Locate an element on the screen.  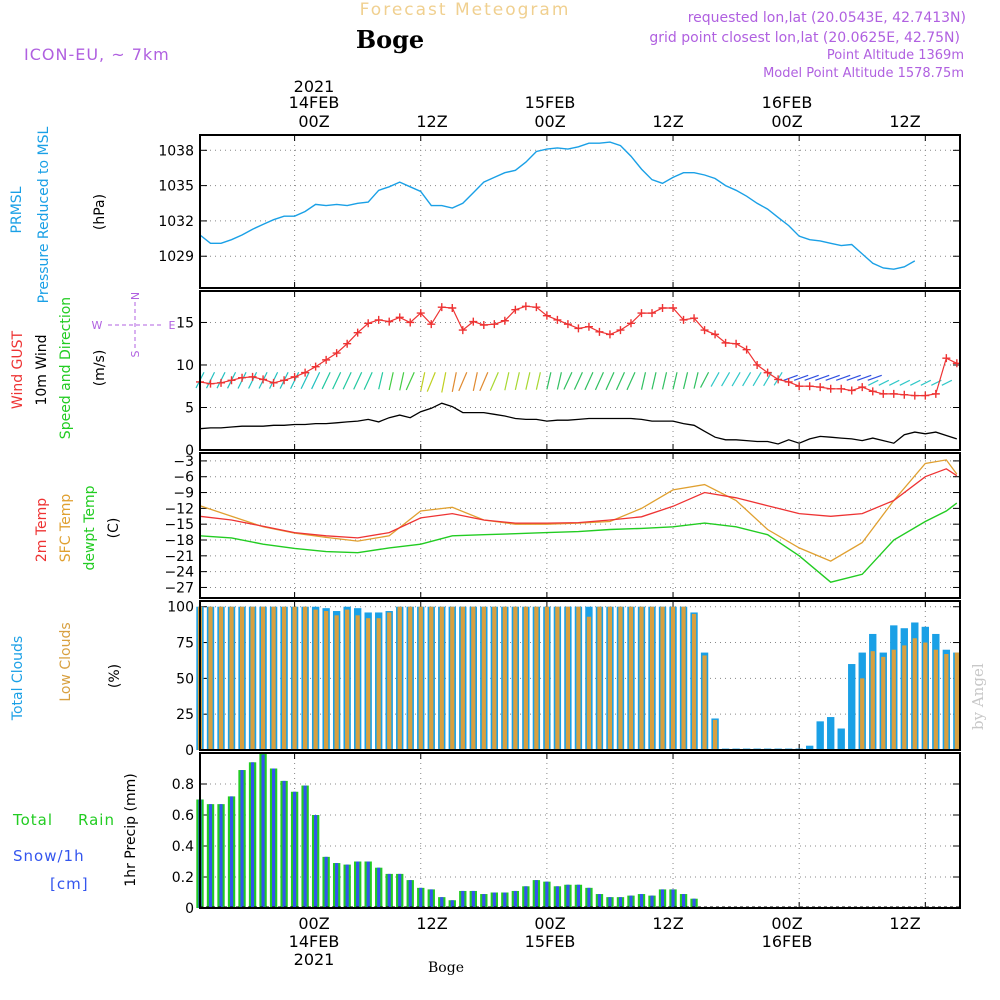
y-tick-label: 1038 is located at coordinates (176, 151).